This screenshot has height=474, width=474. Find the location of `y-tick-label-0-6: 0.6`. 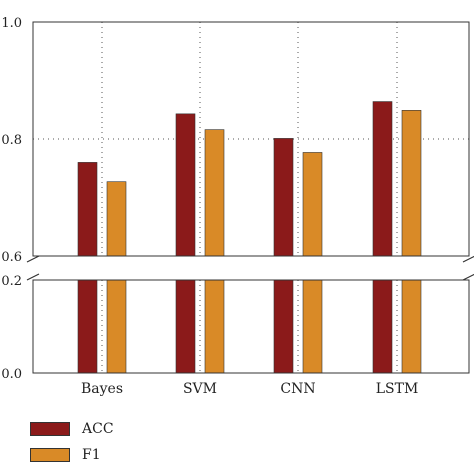

y-tick-label-0-6: 0.6 is located at coordinates (11, 257).